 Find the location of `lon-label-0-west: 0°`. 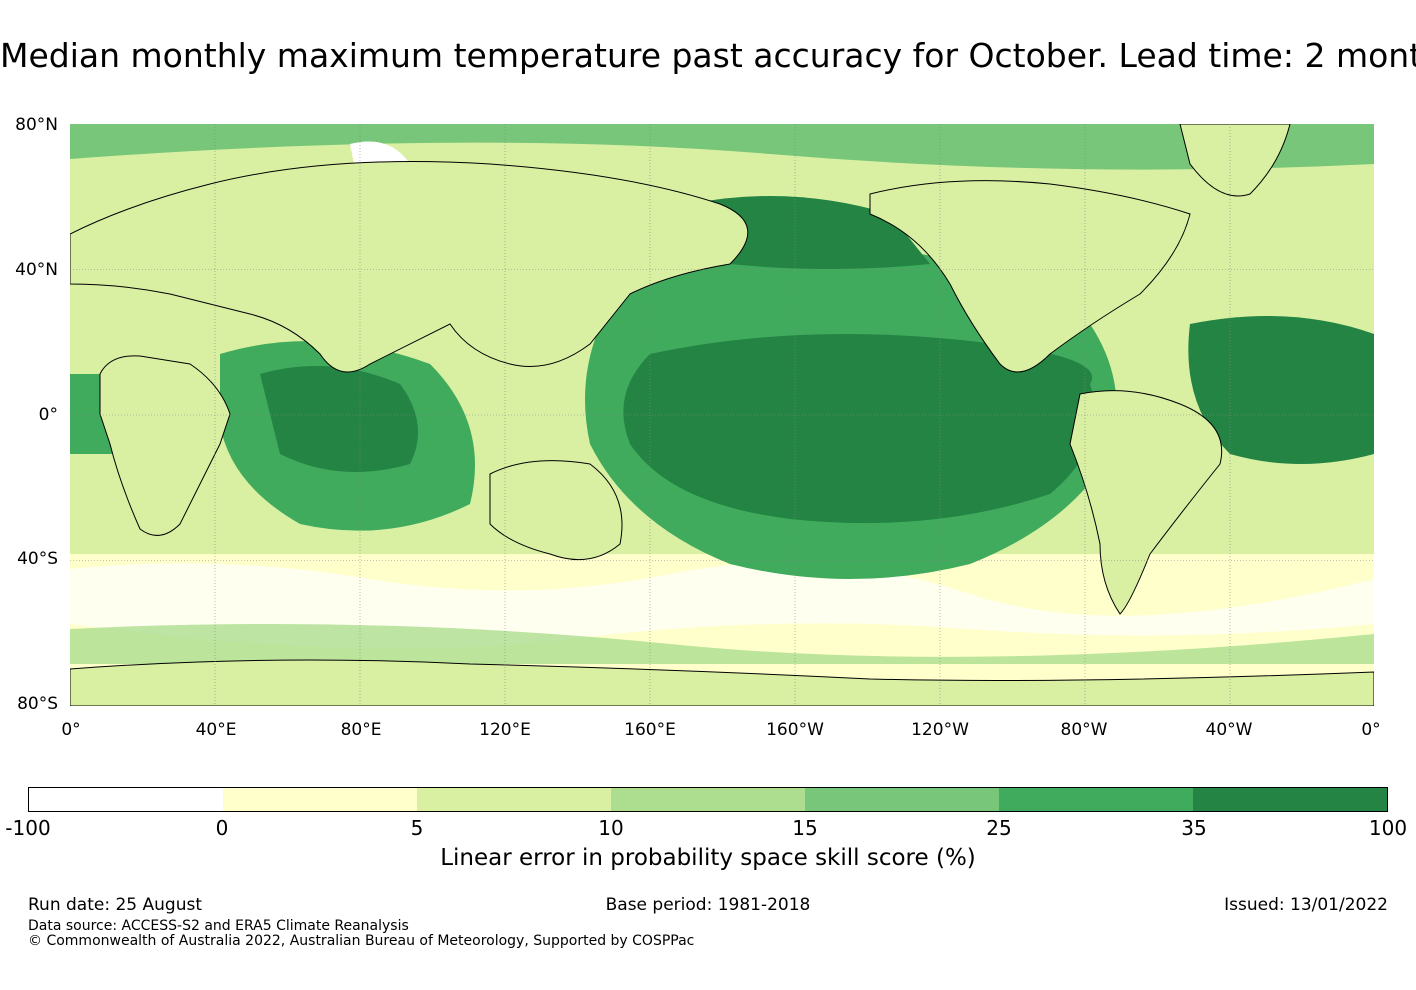

lon-label-0-west: 0° is located at coordinates (71, 730).